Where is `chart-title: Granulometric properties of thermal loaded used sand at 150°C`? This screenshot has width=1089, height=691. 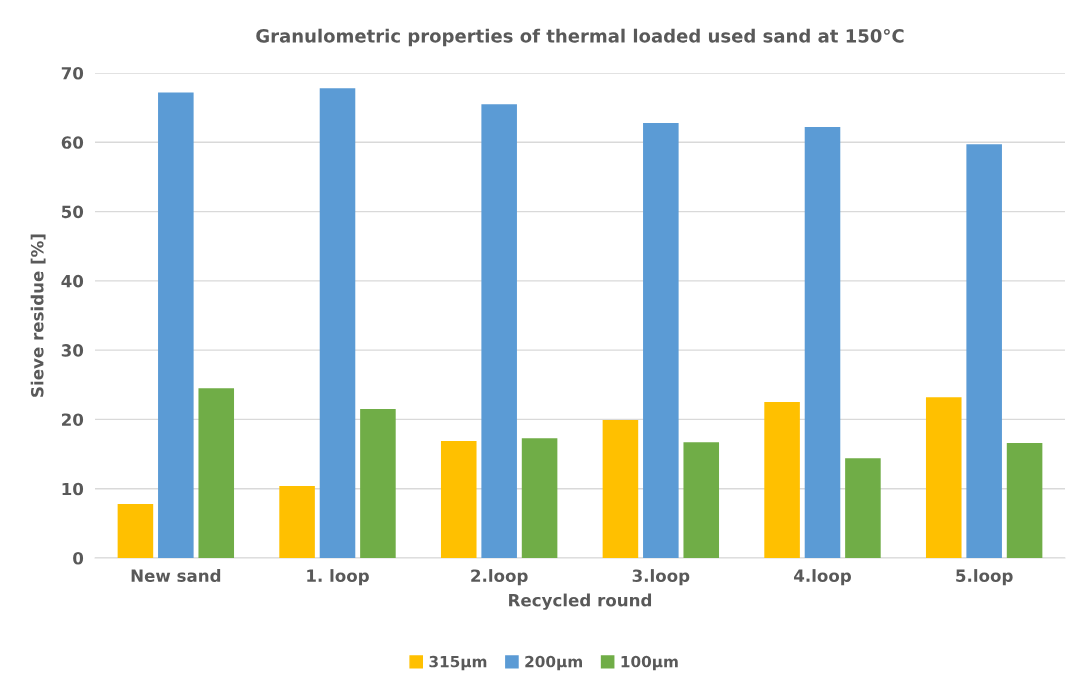
chart-title: Granulometric properties of thermal loaded used sand at 150°C is located at coordinates (580, 37).